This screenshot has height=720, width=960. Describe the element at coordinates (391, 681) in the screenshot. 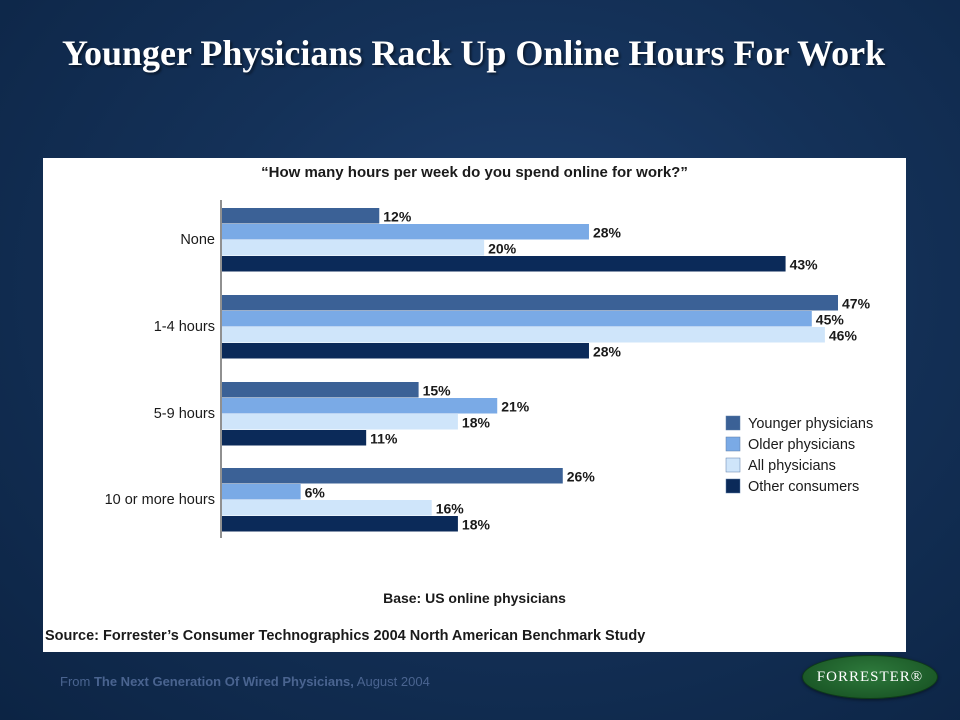

I see `from-date: August 2004` at that location.